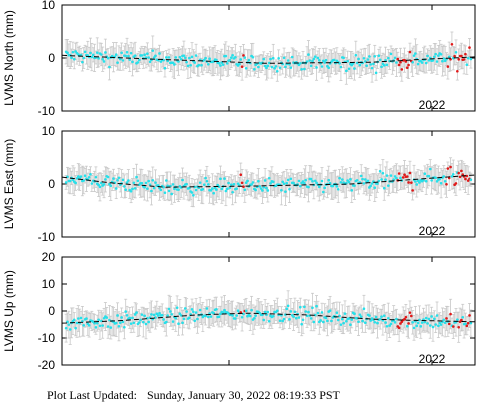  I want to click on x-tick-label: 2022, so click(432, 105).